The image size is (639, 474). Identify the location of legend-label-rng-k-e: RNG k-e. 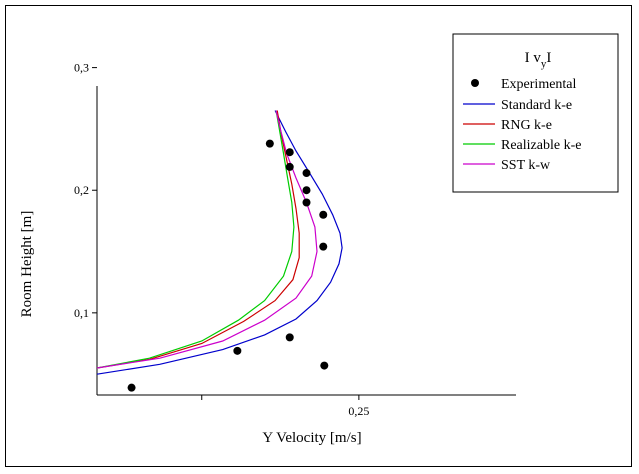
(526, 125).